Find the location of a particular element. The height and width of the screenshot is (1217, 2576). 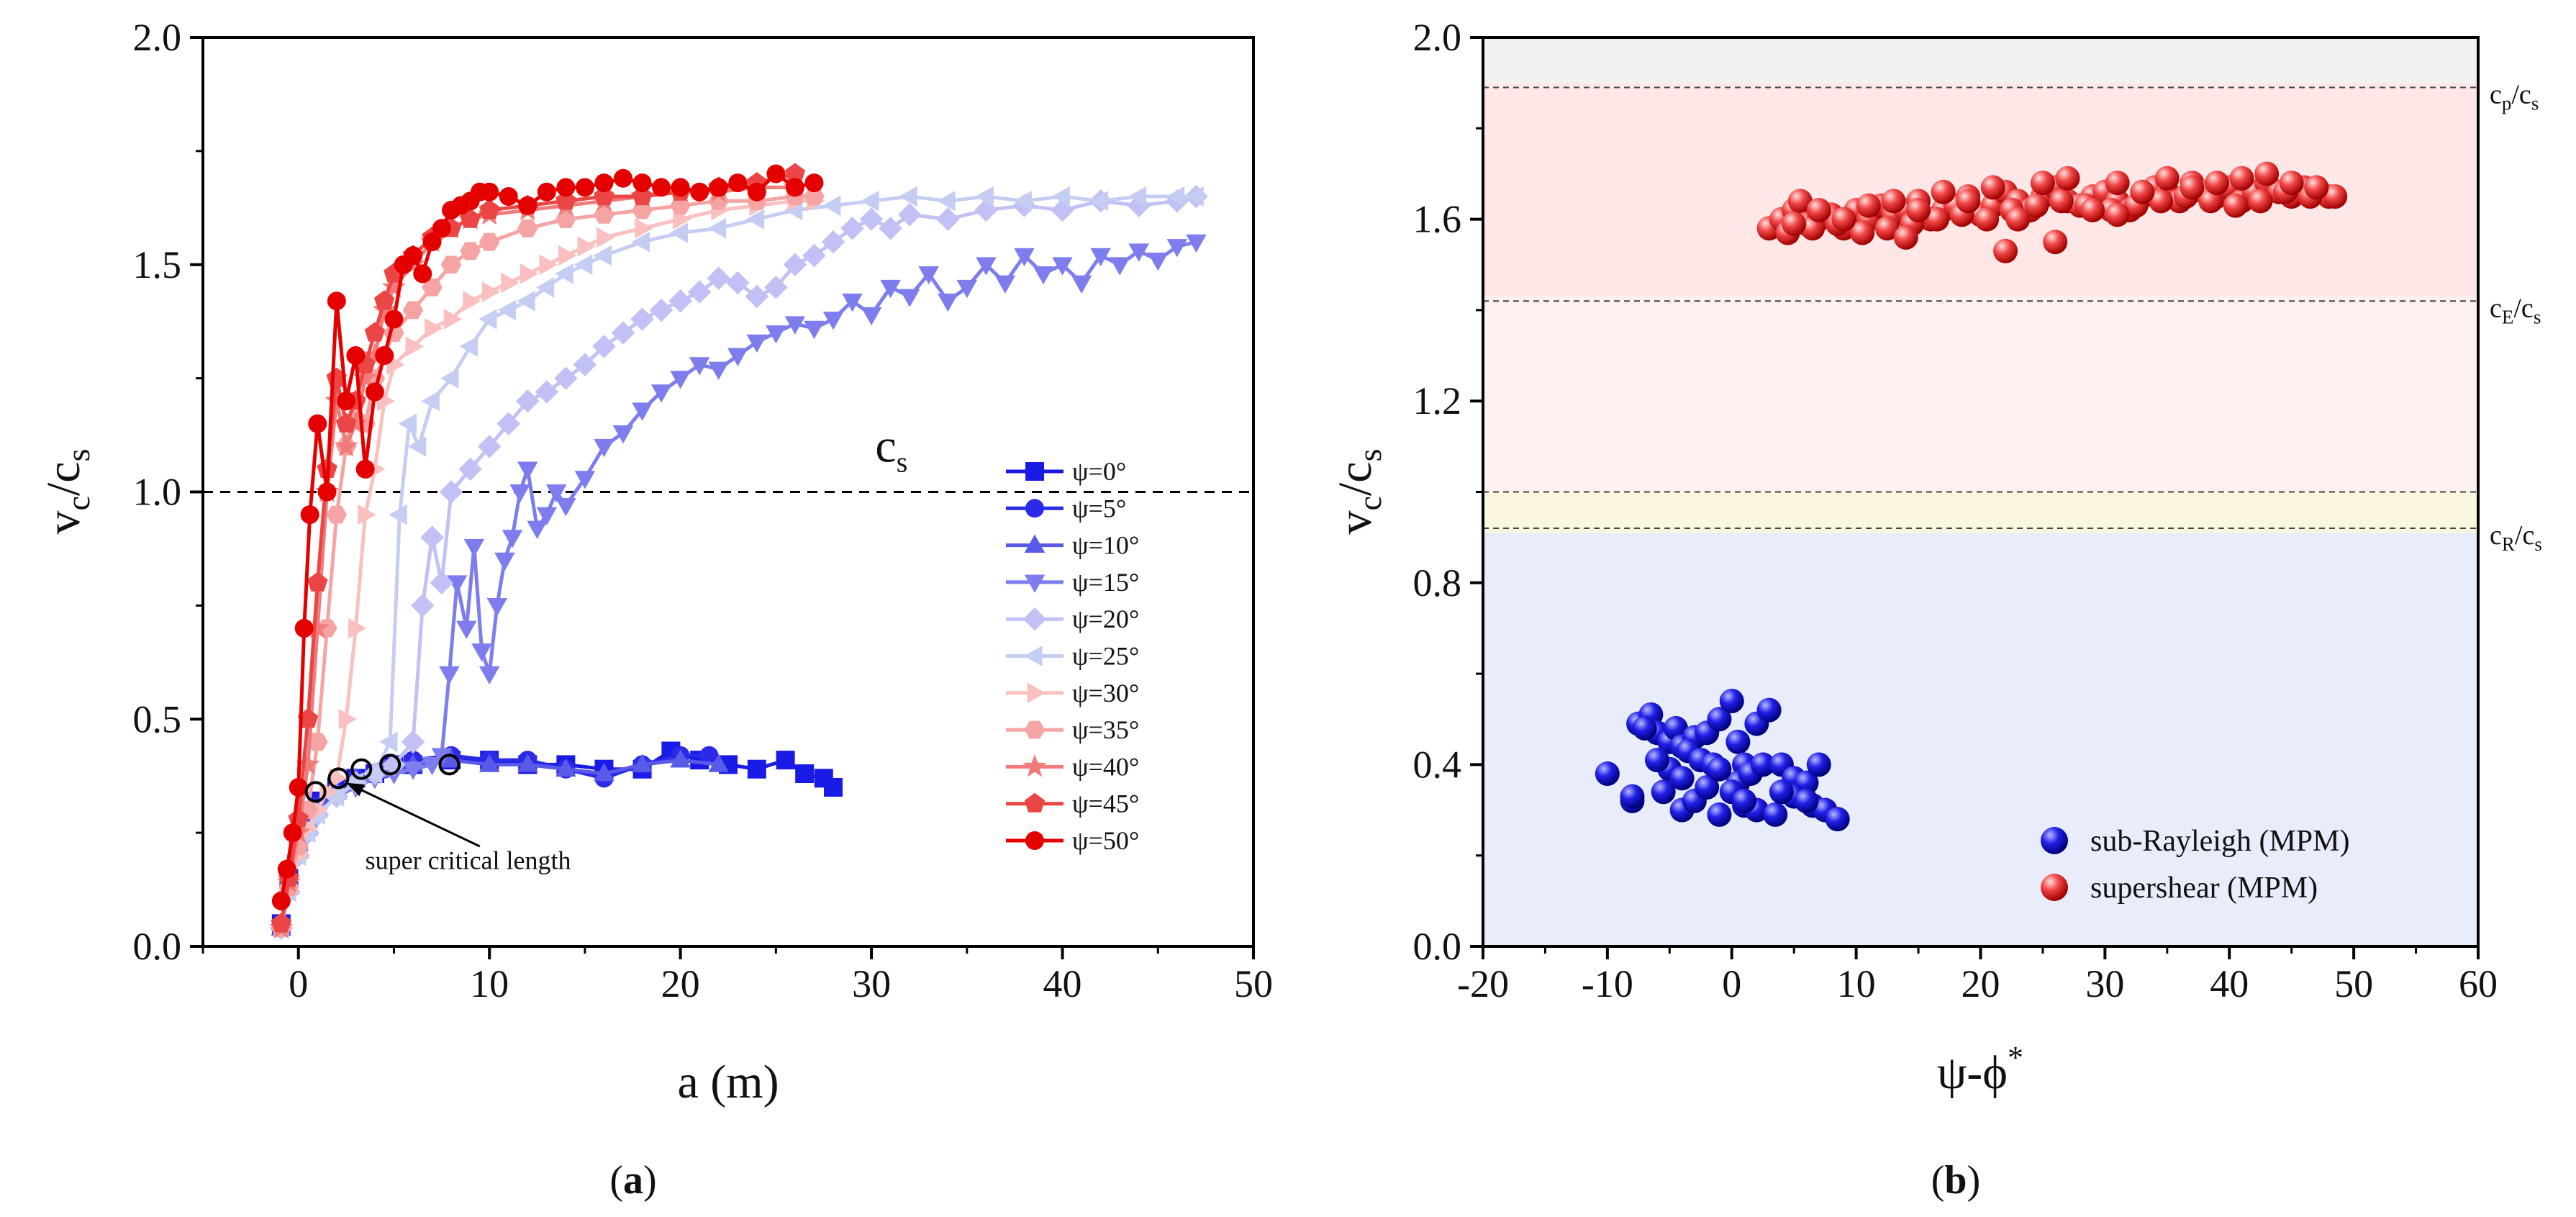

legend-label: ψ=45° is located at coordinates (1105, 804).